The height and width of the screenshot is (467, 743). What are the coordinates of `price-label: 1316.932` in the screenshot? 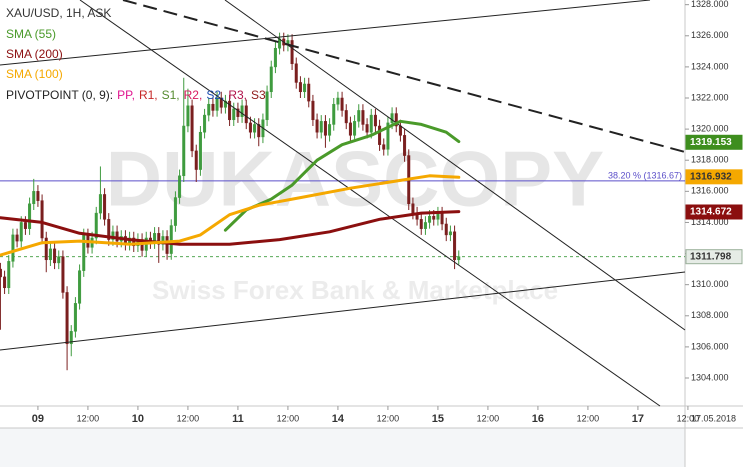 It's located at (711, 176).